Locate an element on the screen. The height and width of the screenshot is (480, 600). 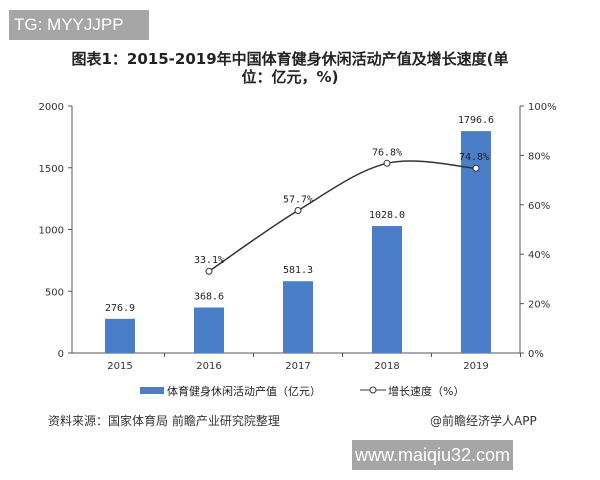
right-tick-label: 40% is located at coordinates (539, 255).